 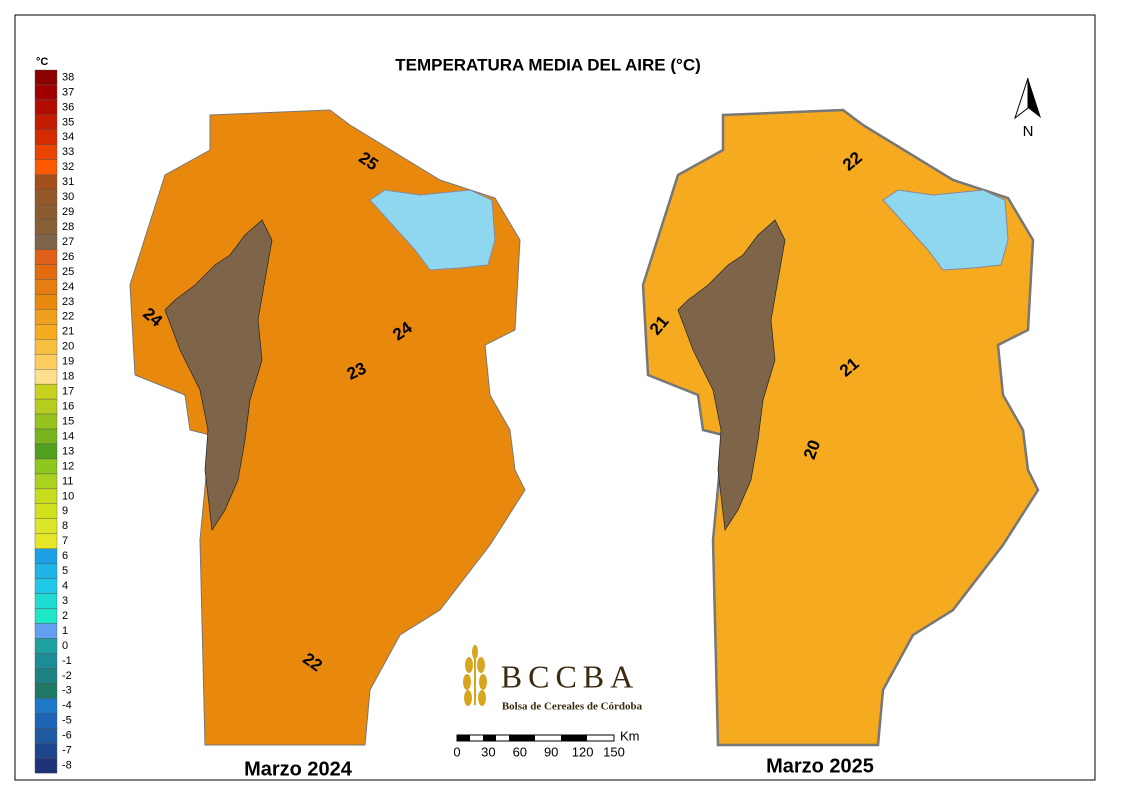 I want to click on legend-label: 2, so click(x=65, y=616).